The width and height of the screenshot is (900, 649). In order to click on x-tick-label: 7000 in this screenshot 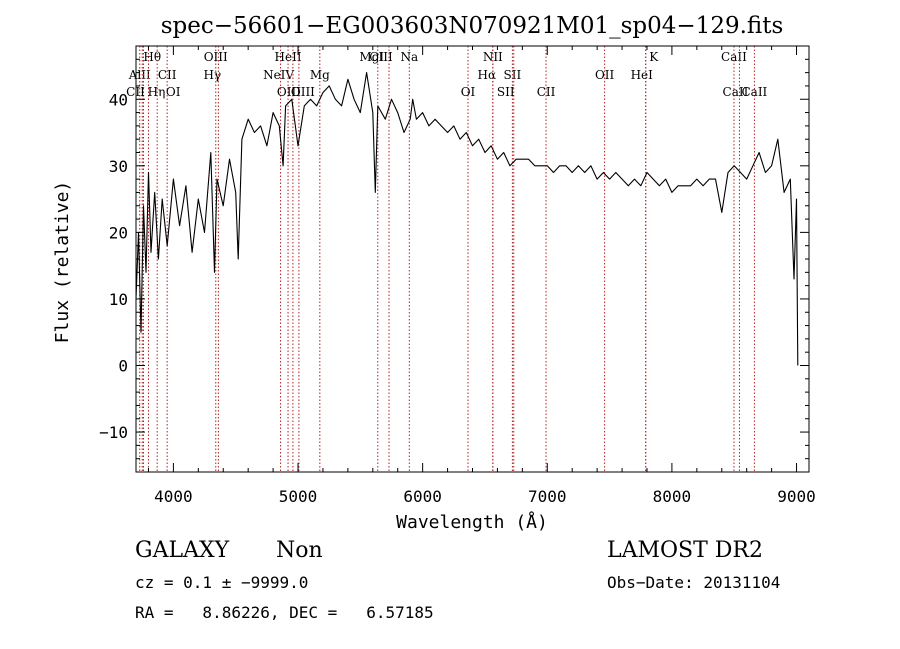, I will do `click(547, 496)`.